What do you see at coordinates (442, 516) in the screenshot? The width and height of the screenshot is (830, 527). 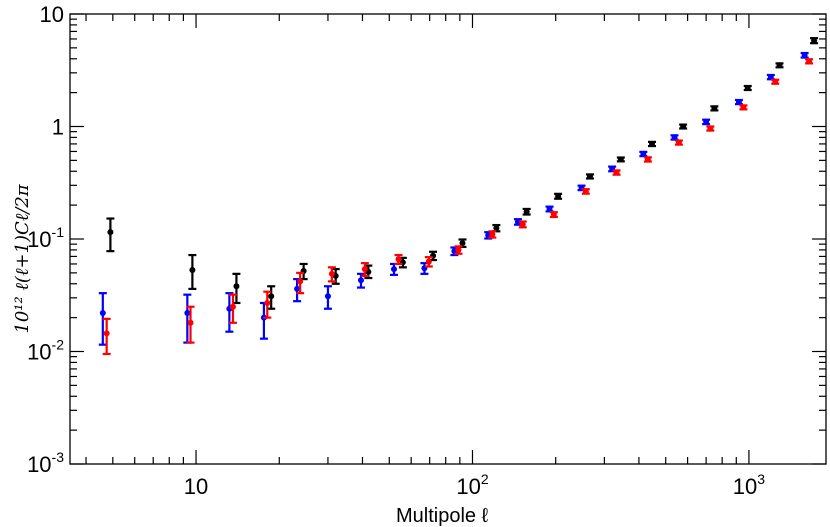 I see `x-axis-label: Multipole ℓ` at bounding box center [442, 516].